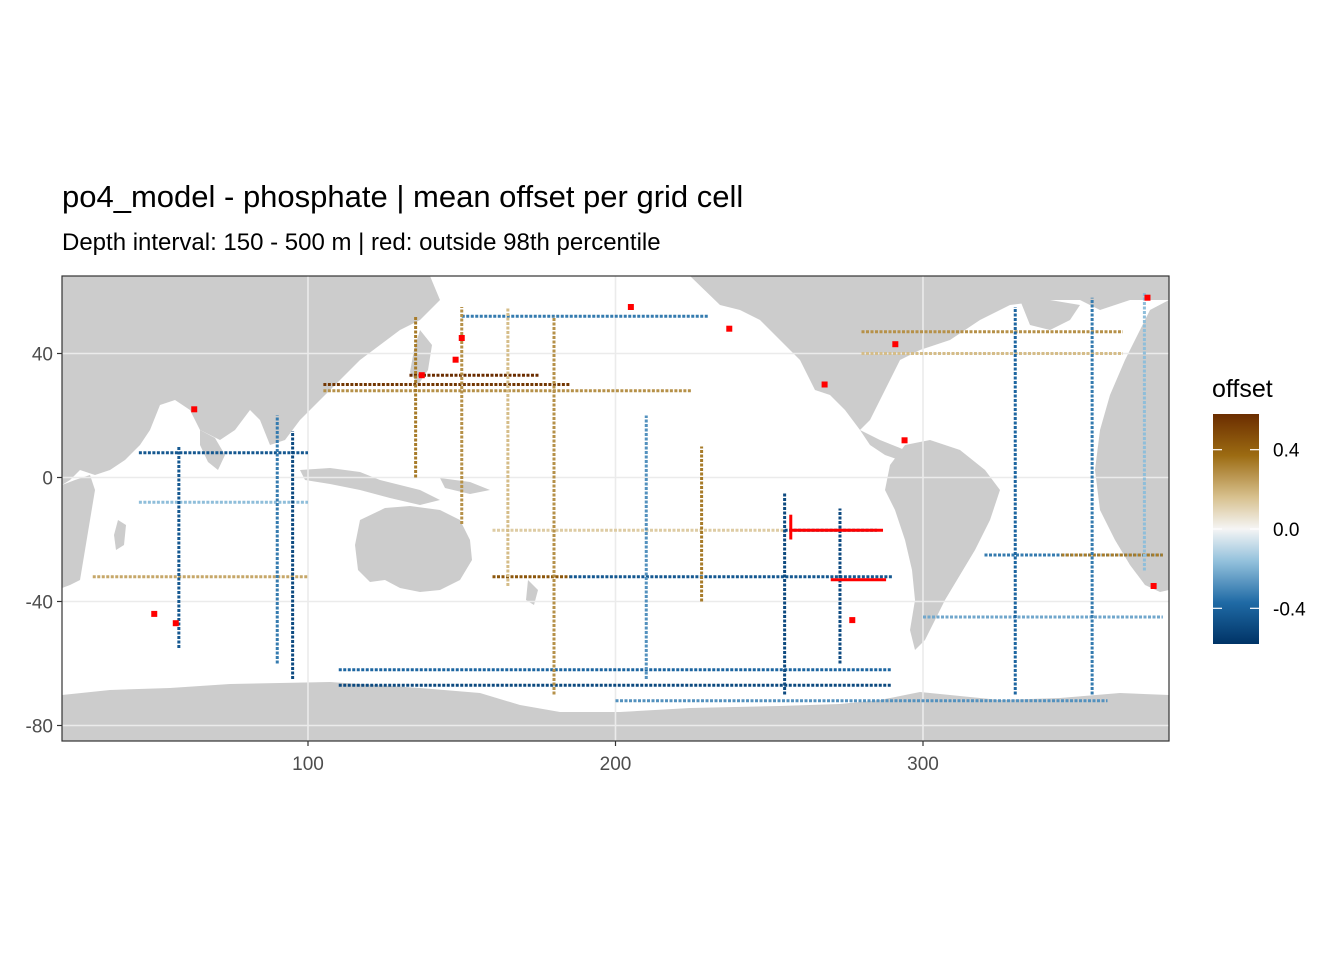  What do you see at coordinates (212, 450) in the screenshot?
I see `land-india` at bounding box center [212, 450].